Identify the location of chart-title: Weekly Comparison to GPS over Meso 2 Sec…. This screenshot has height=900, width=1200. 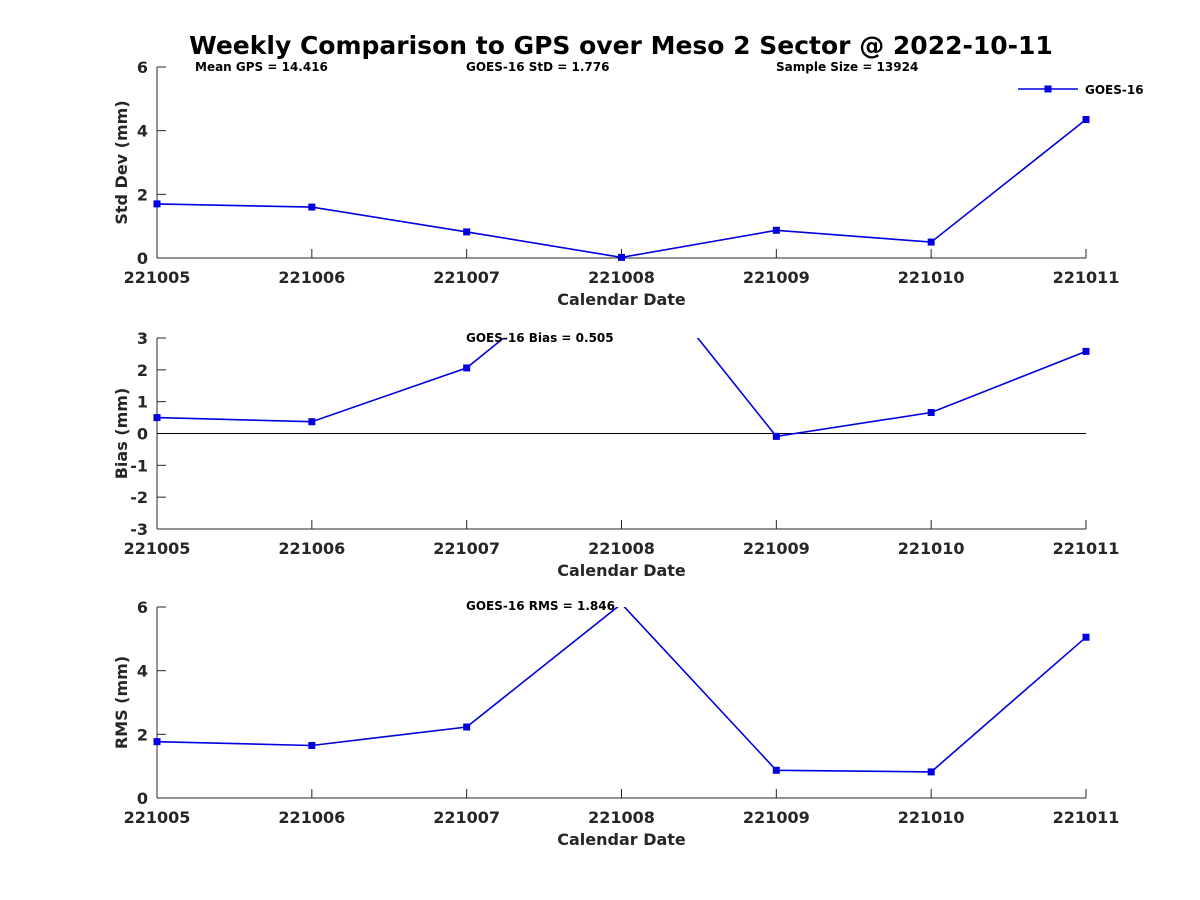
(621, 45).